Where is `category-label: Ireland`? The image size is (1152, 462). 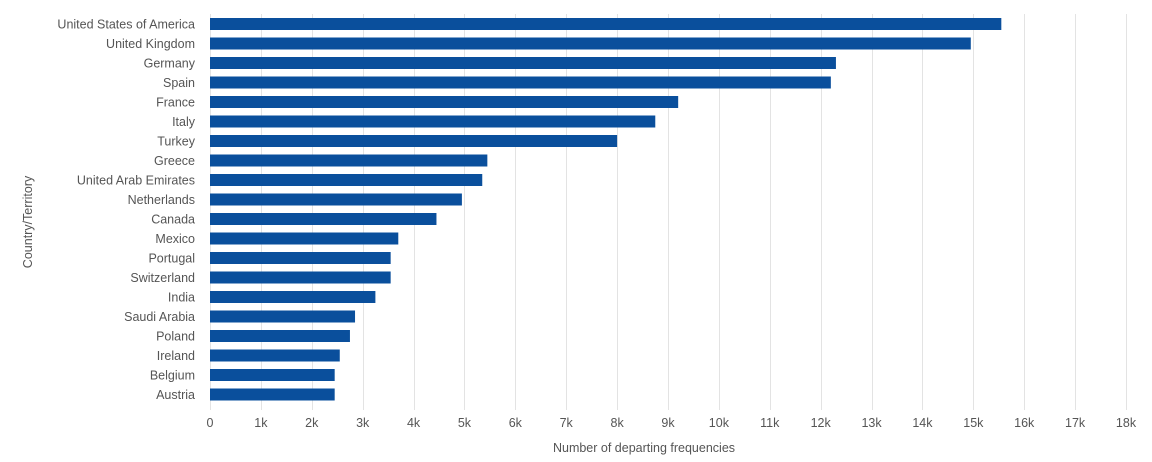
category-label: Ireland is located at coordinates (176, 356).